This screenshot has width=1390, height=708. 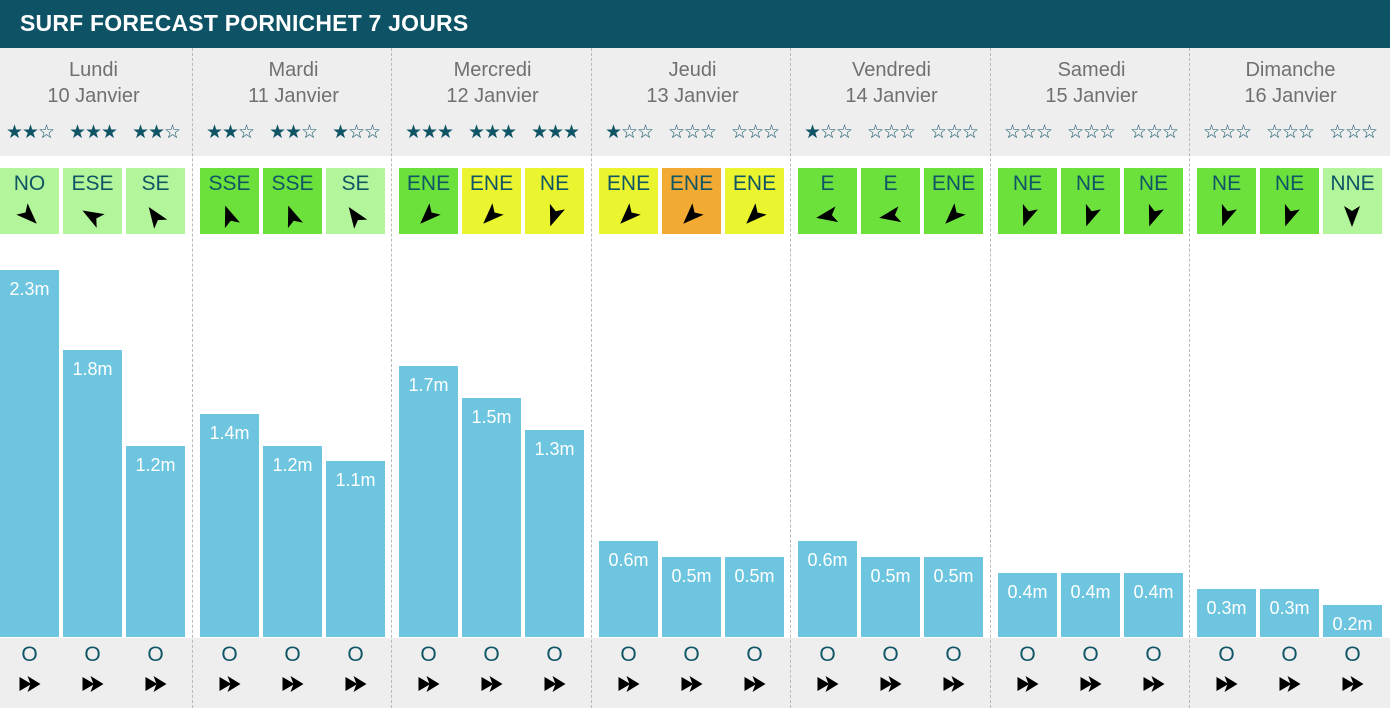 What do you see at coordinates (356, 132) in the screenshot?
I see `star-rating: ★☆☆` at bounding box center [356, 132].